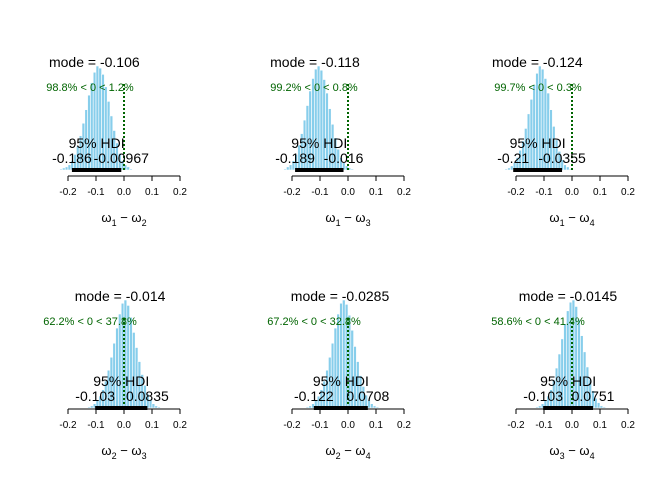  I want to click on x-axis-label: ω2 − ω4, so click(347, 452).